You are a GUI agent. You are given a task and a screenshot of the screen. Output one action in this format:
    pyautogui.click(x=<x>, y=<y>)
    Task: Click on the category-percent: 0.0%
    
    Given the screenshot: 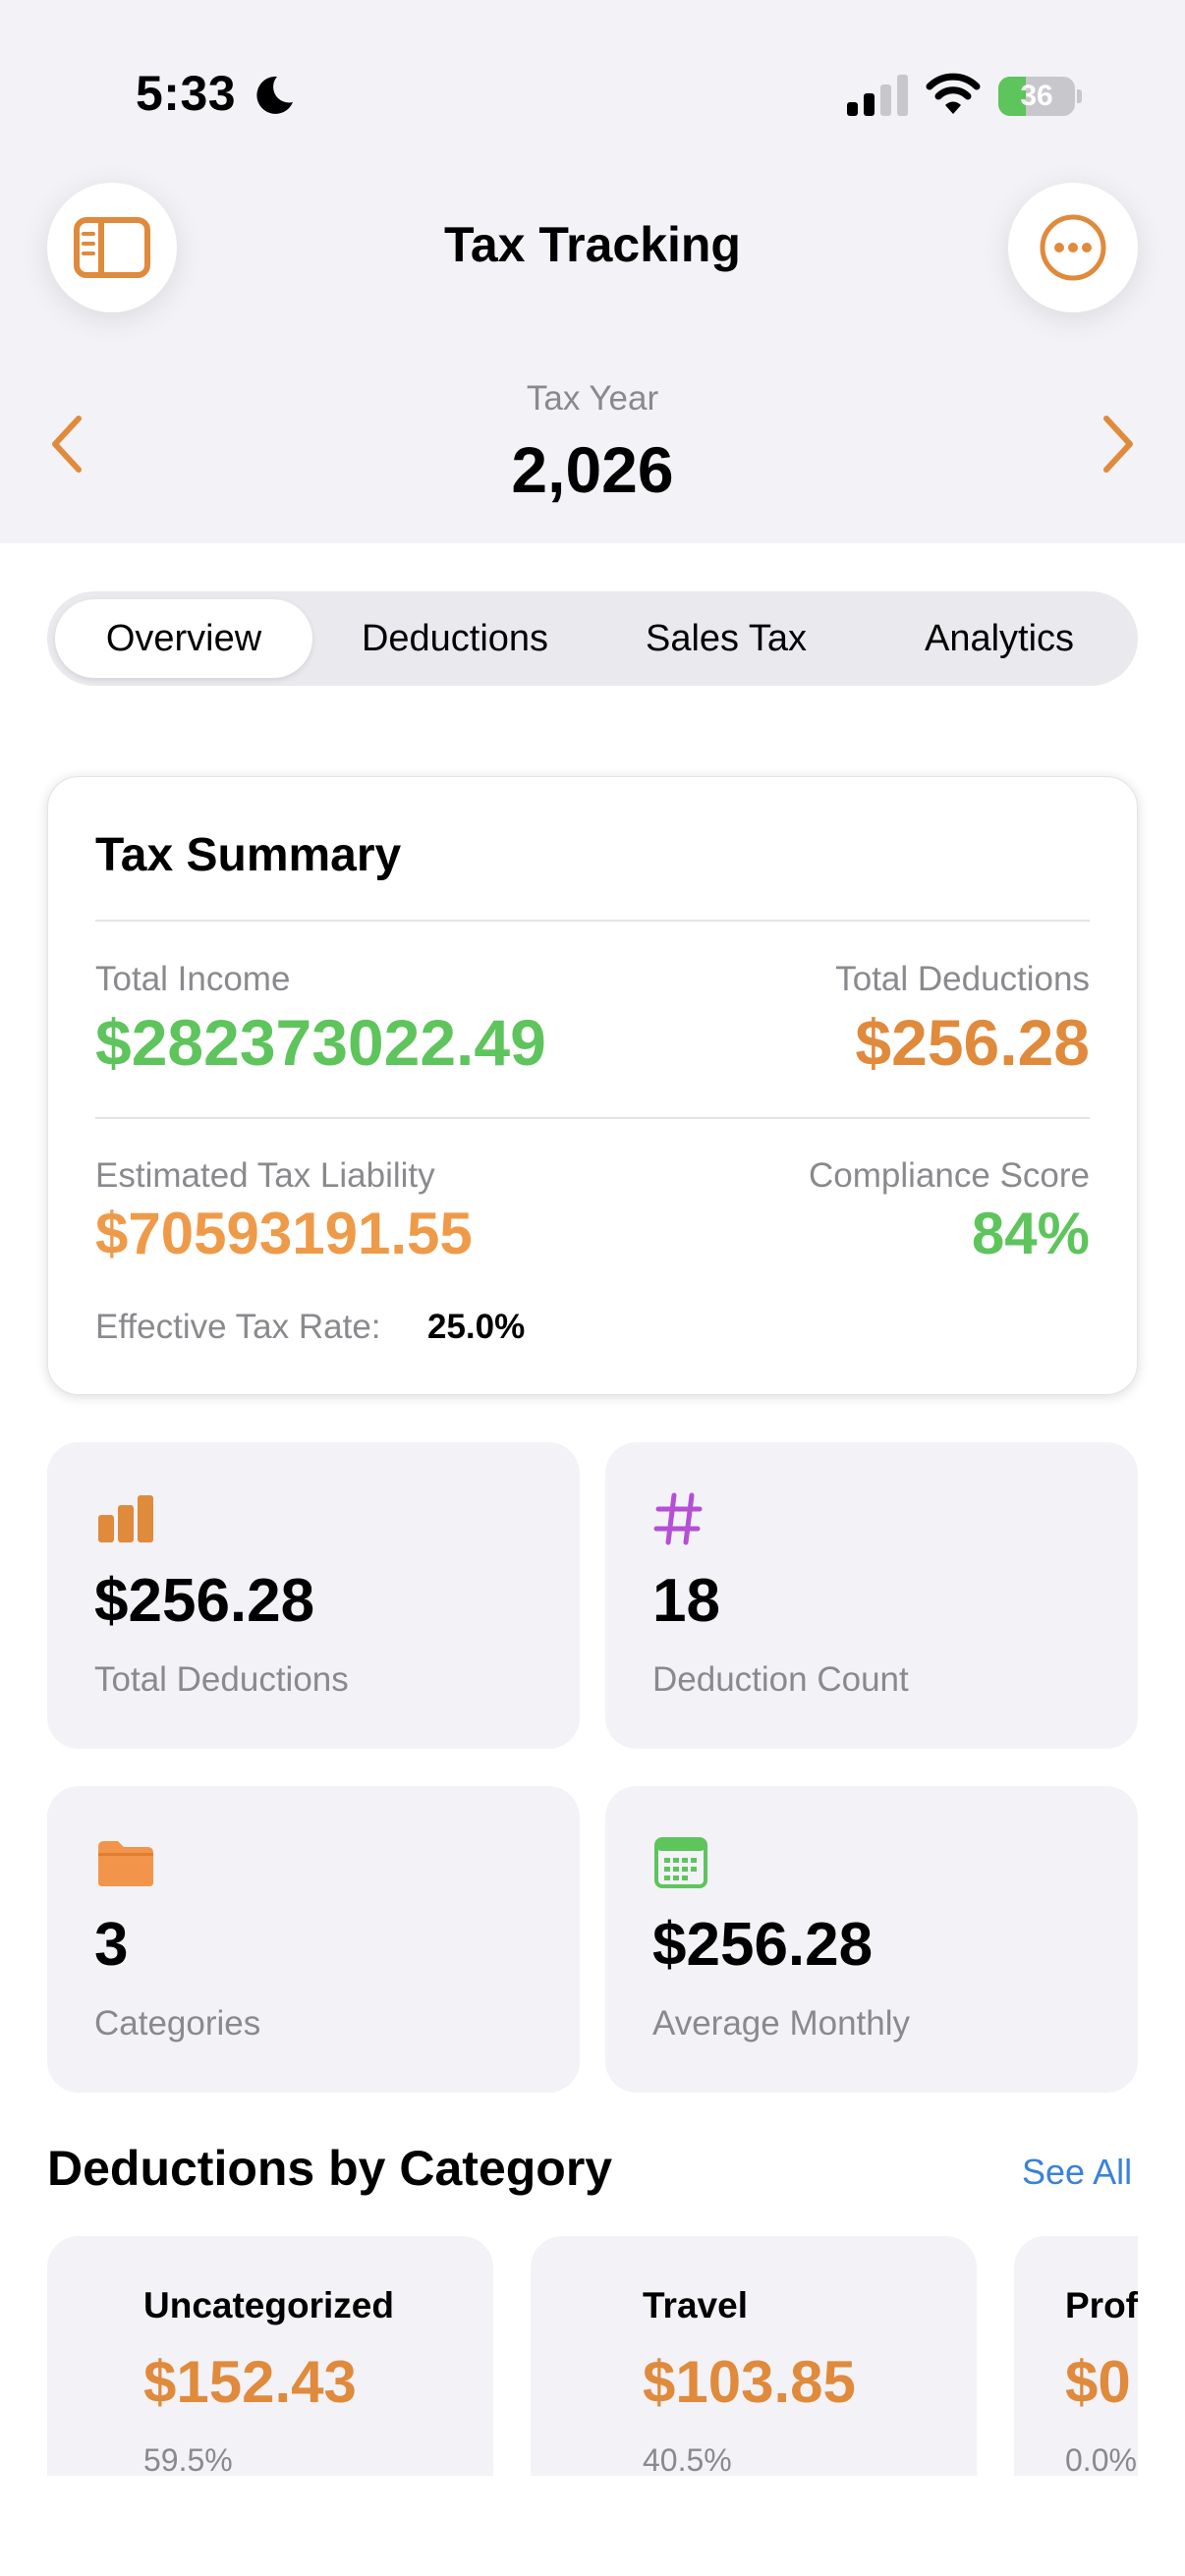 What is the action you would take?
    pyautogui.click(x=1101, y=2459)
    